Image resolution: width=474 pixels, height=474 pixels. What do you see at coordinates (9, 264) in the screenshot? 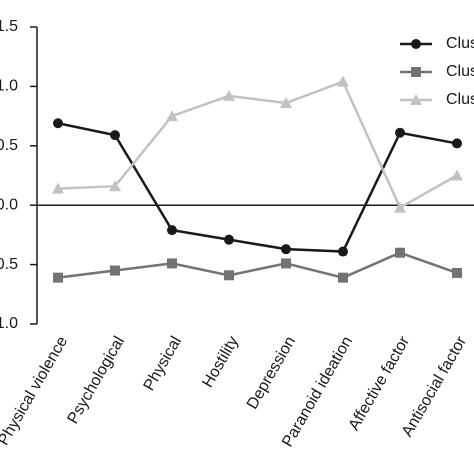
I see `y-tick-label: -0.5` at bounding box center [9, 264].